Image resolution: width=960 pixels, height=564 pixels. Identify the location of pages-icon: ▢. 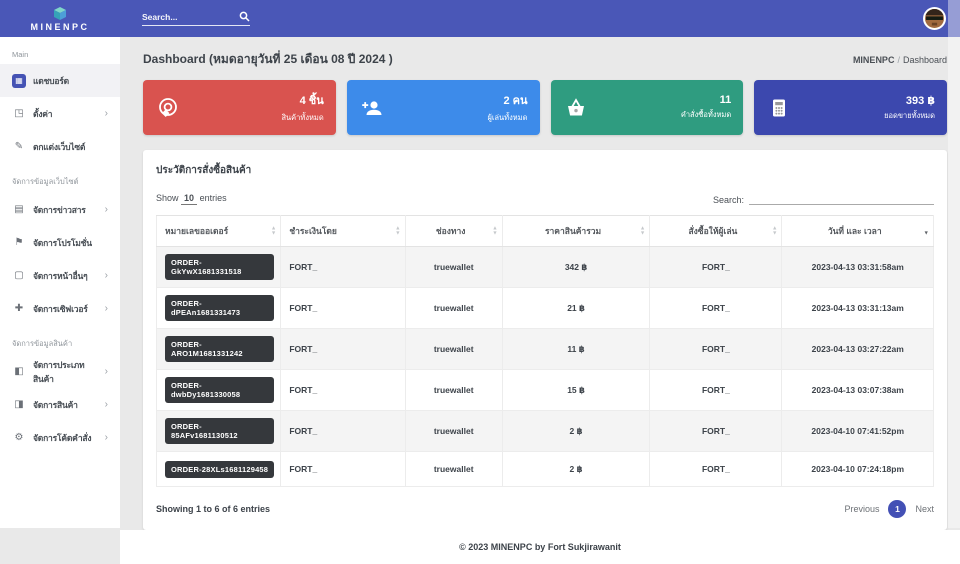
(19, 275).